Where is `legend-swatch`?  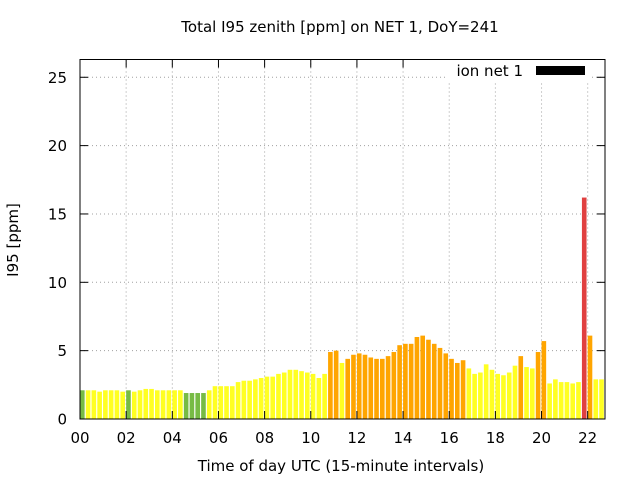
legend-swatch is located at coordinates (560, 70).